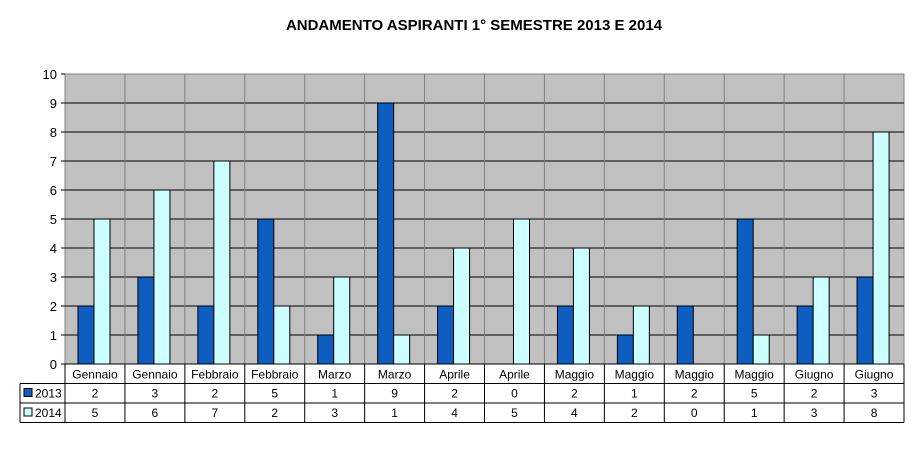  I want to click on data-label: 7, so click(214, 413).